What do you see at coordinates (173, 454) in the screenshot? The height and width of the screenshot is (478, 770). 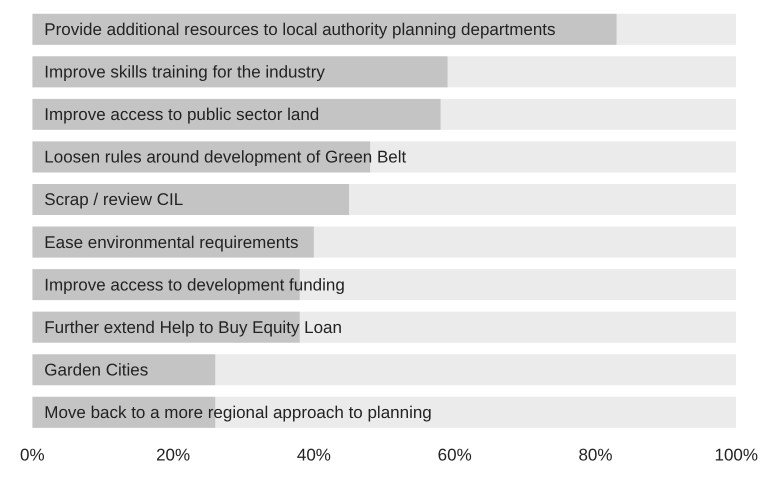 I see `x-tick-label: 20%` at bounding box center [173, 454].